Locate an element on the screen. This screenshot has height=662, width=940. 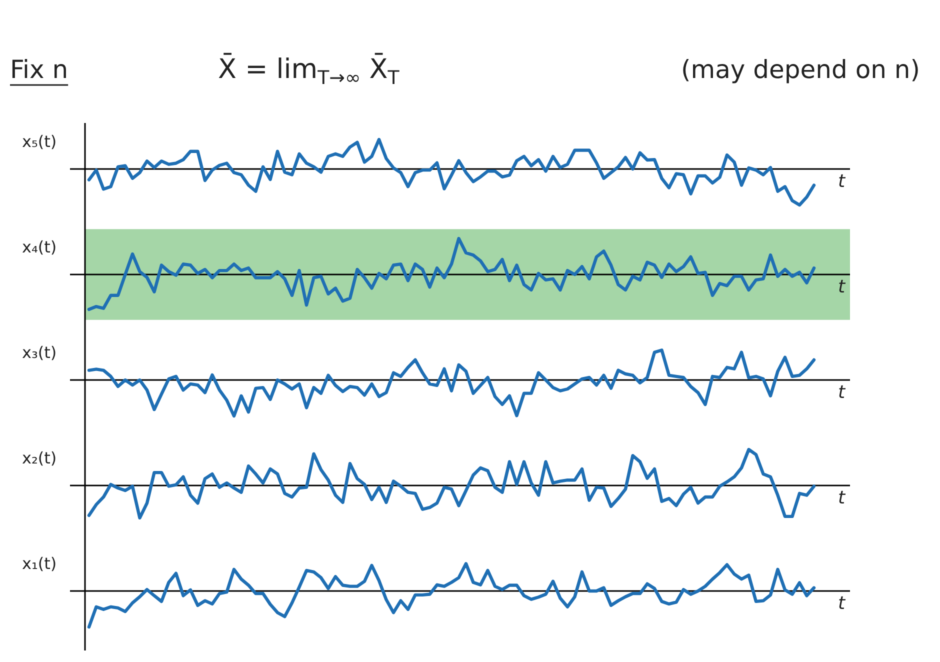
text: (may depend on n) is located at coordinates (800, 69).